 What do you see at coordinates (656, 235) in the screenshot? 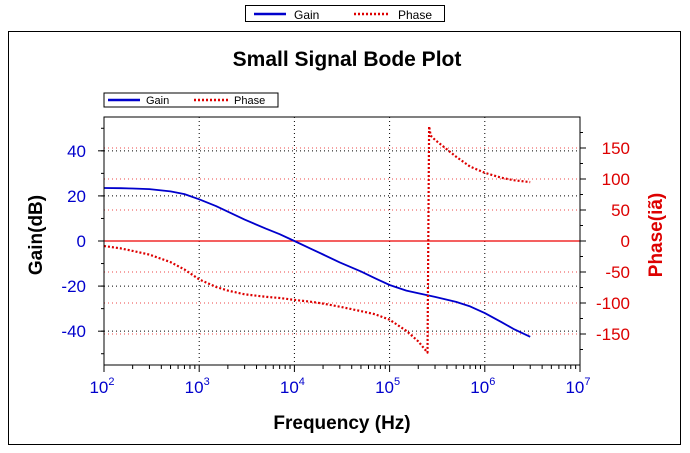
I see `y2-axis-label: Phase(iã)` at bounding box center [656, 235].